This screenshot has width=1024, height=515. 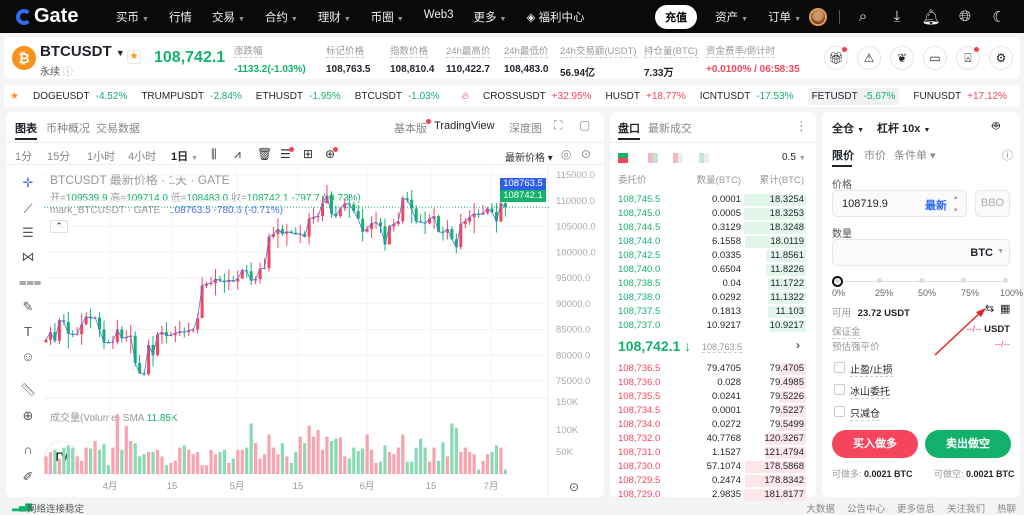 I want to click on orderbook-row: 108,736.0 0.028 79.4985, so click(x=712, y=383).